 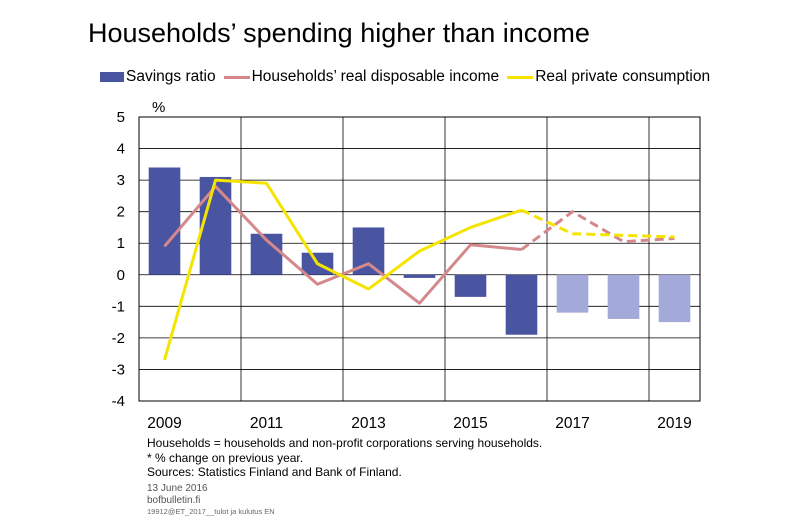 I want to click on y-tick-label: 3, so click(x=121, y=180).